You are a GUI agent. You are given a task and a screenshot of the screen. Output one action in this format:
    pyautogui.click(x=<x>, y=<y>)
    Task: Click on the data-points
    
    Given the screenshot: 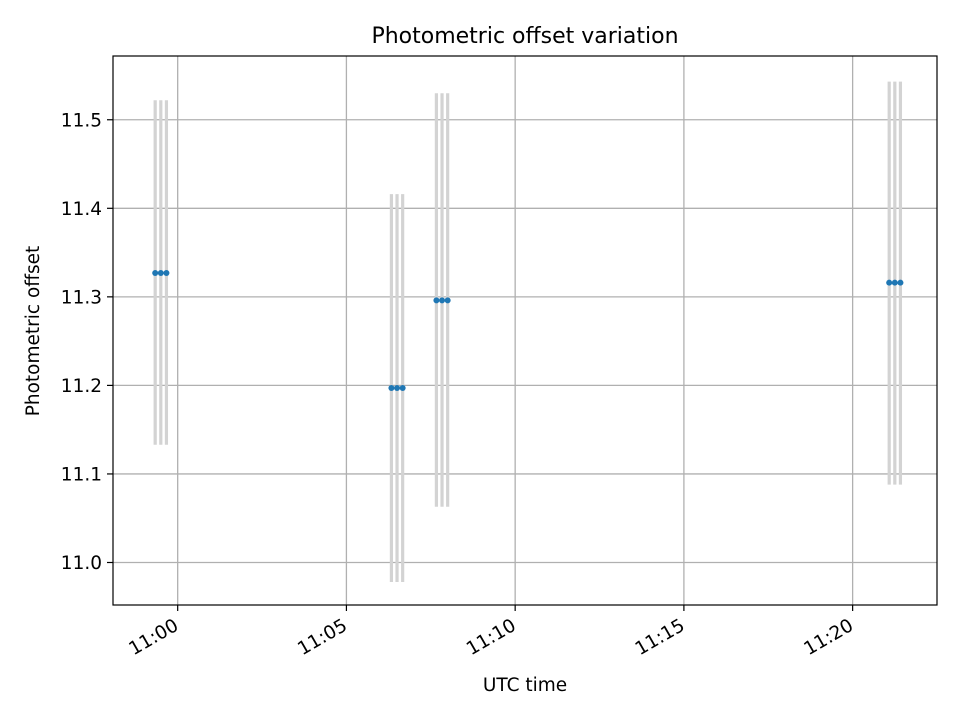 What is the action you would take?
    pyautogui.click(x=528, y=330)
    